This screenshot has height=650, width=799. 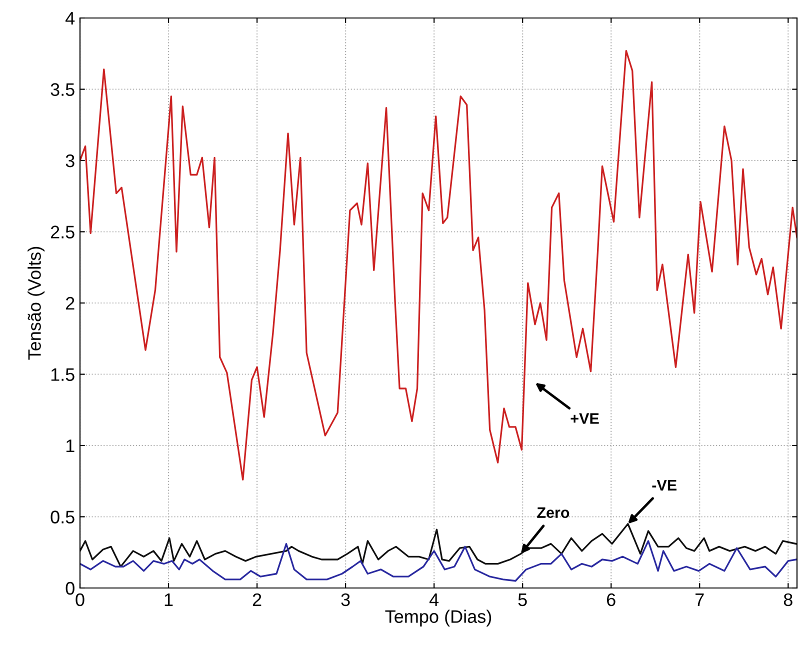 What do you see at coordinates (522, 600) in the screenshot?
I see `x-tick-label: 5` at bounding box center [522, 600].